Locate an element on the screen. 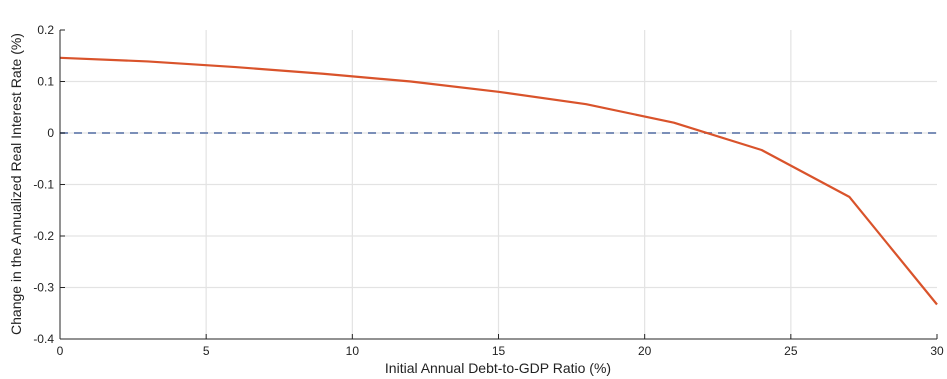  y-tick-label: 0.2 is located at coordinates (45, 30).